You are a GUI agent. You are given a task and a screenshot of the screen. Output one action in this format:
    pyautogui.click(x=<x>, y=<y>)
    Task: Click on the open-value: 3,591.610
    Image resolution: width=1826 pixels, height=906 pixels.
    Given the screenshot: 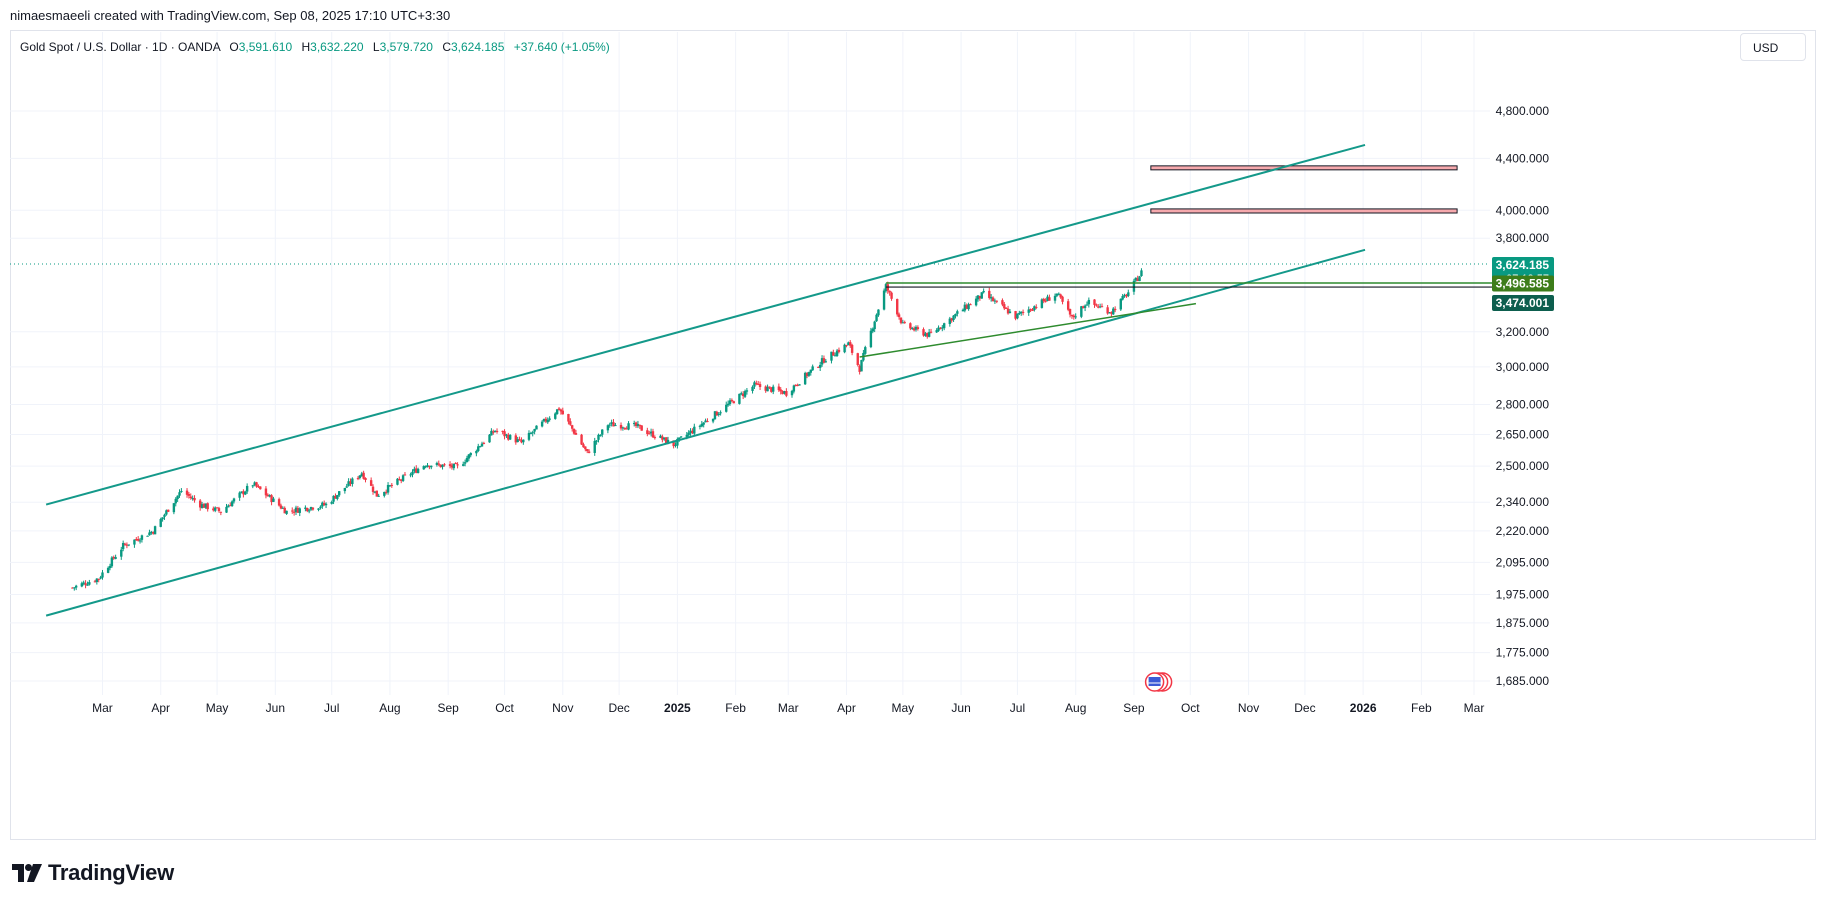 What is the action you would take?
    pyautogui.click(x=265, y=47)
    